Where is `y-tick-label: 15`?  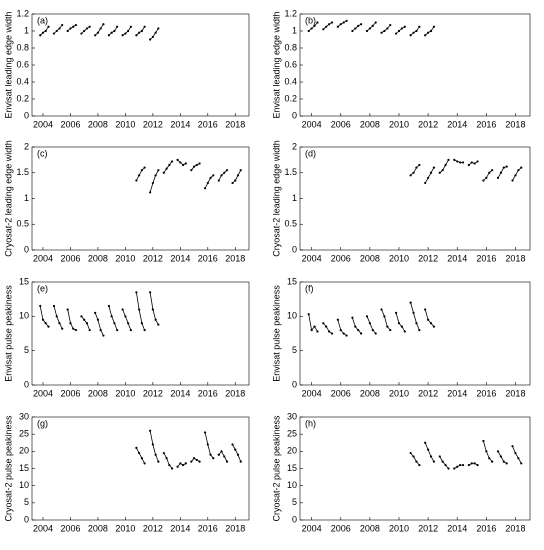
y-tick-label: 15 is located at coordinates (24, 281).